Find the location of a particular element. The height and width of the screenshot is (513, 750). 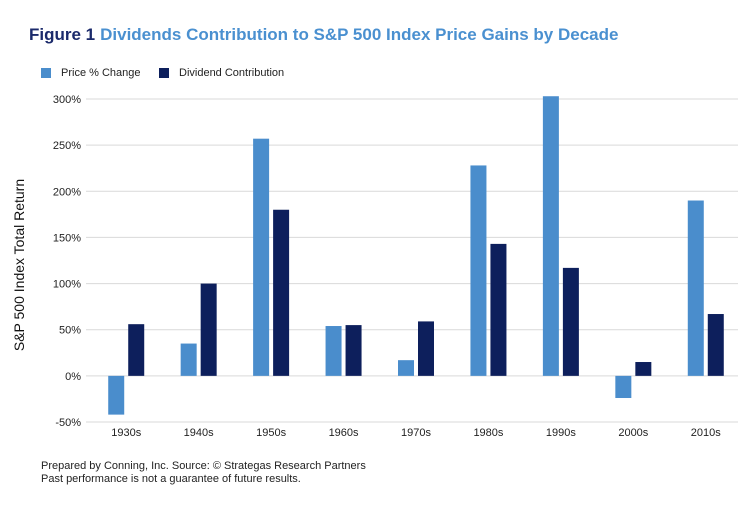

legend-label-dividend: Dividend Contribution is located at coordinates (232, 73).